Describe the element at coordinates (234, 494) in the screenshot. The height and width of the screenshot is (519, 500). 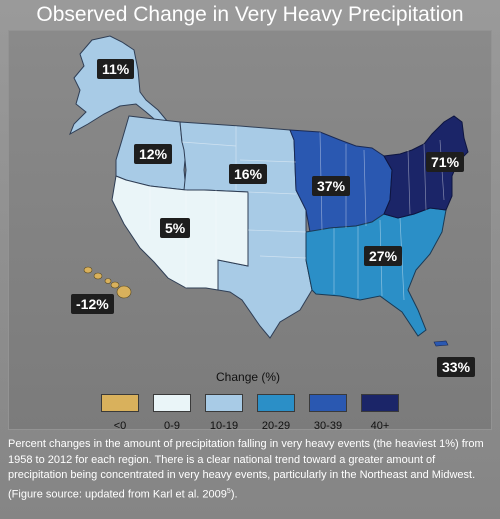
I see `caption-end: ).` at that location.